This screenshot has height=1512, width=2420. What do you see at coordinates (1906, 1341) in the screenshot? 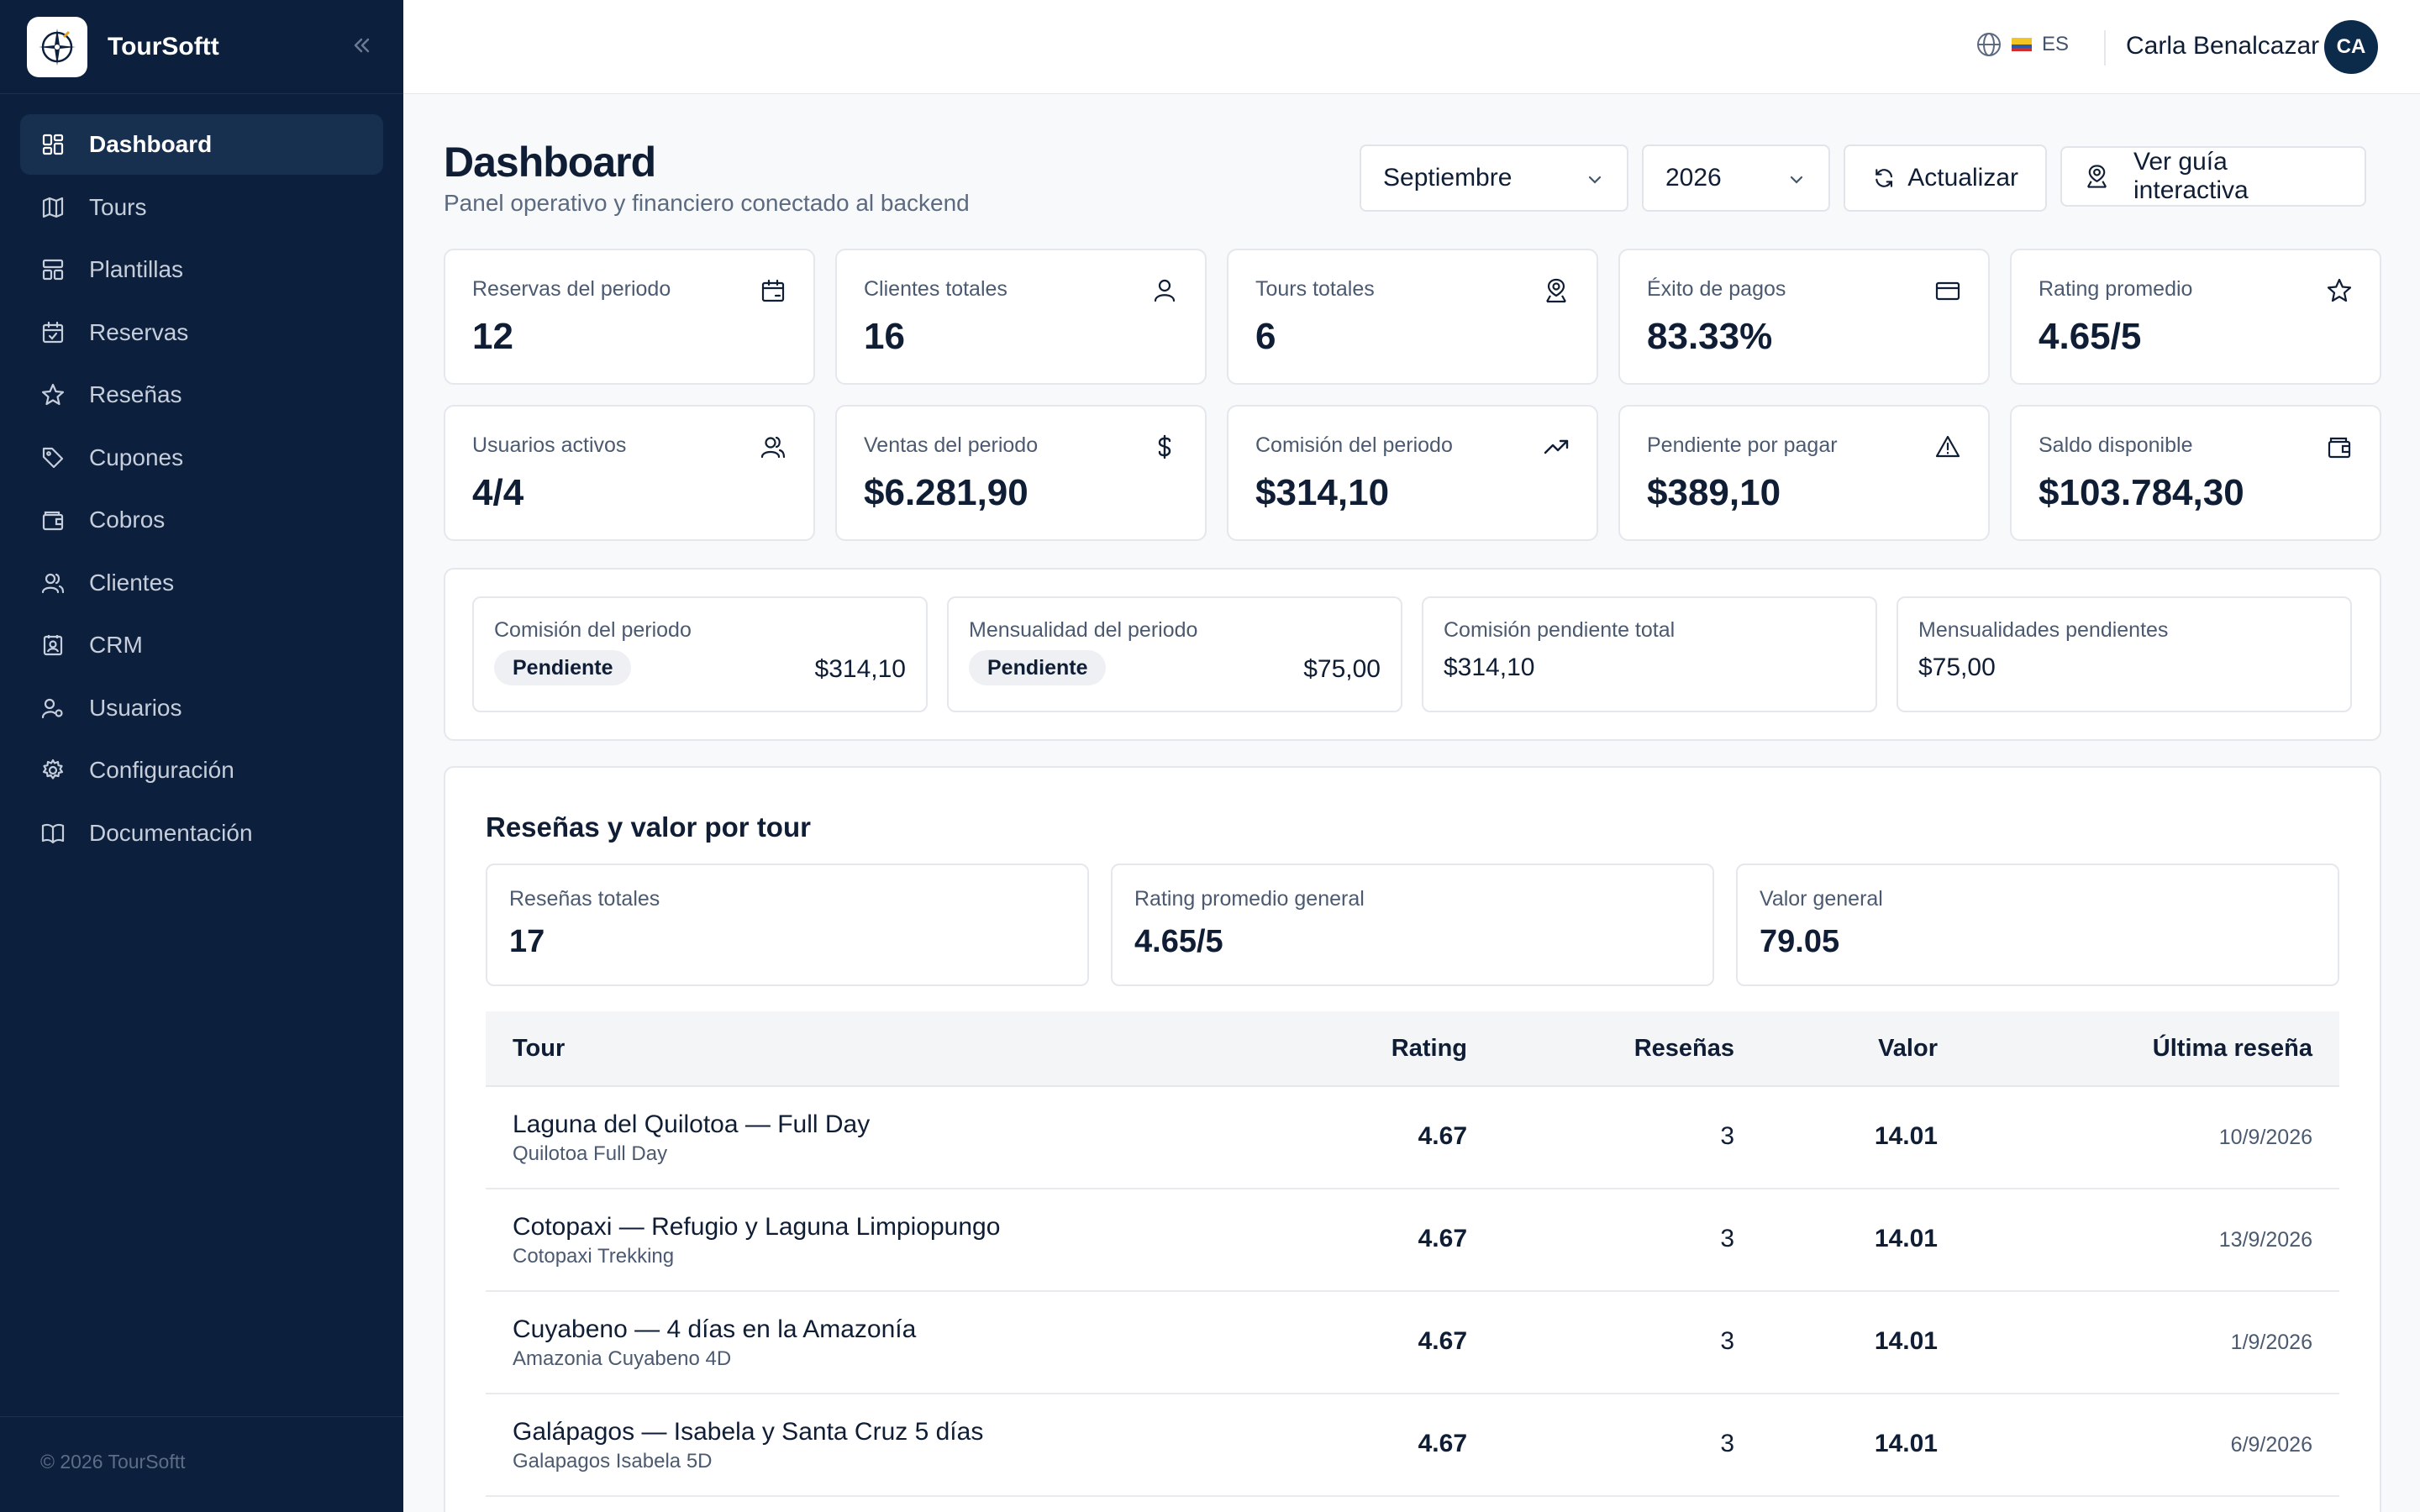
I see `tour-value: 14.01` at bounding box center [1906, 1341].